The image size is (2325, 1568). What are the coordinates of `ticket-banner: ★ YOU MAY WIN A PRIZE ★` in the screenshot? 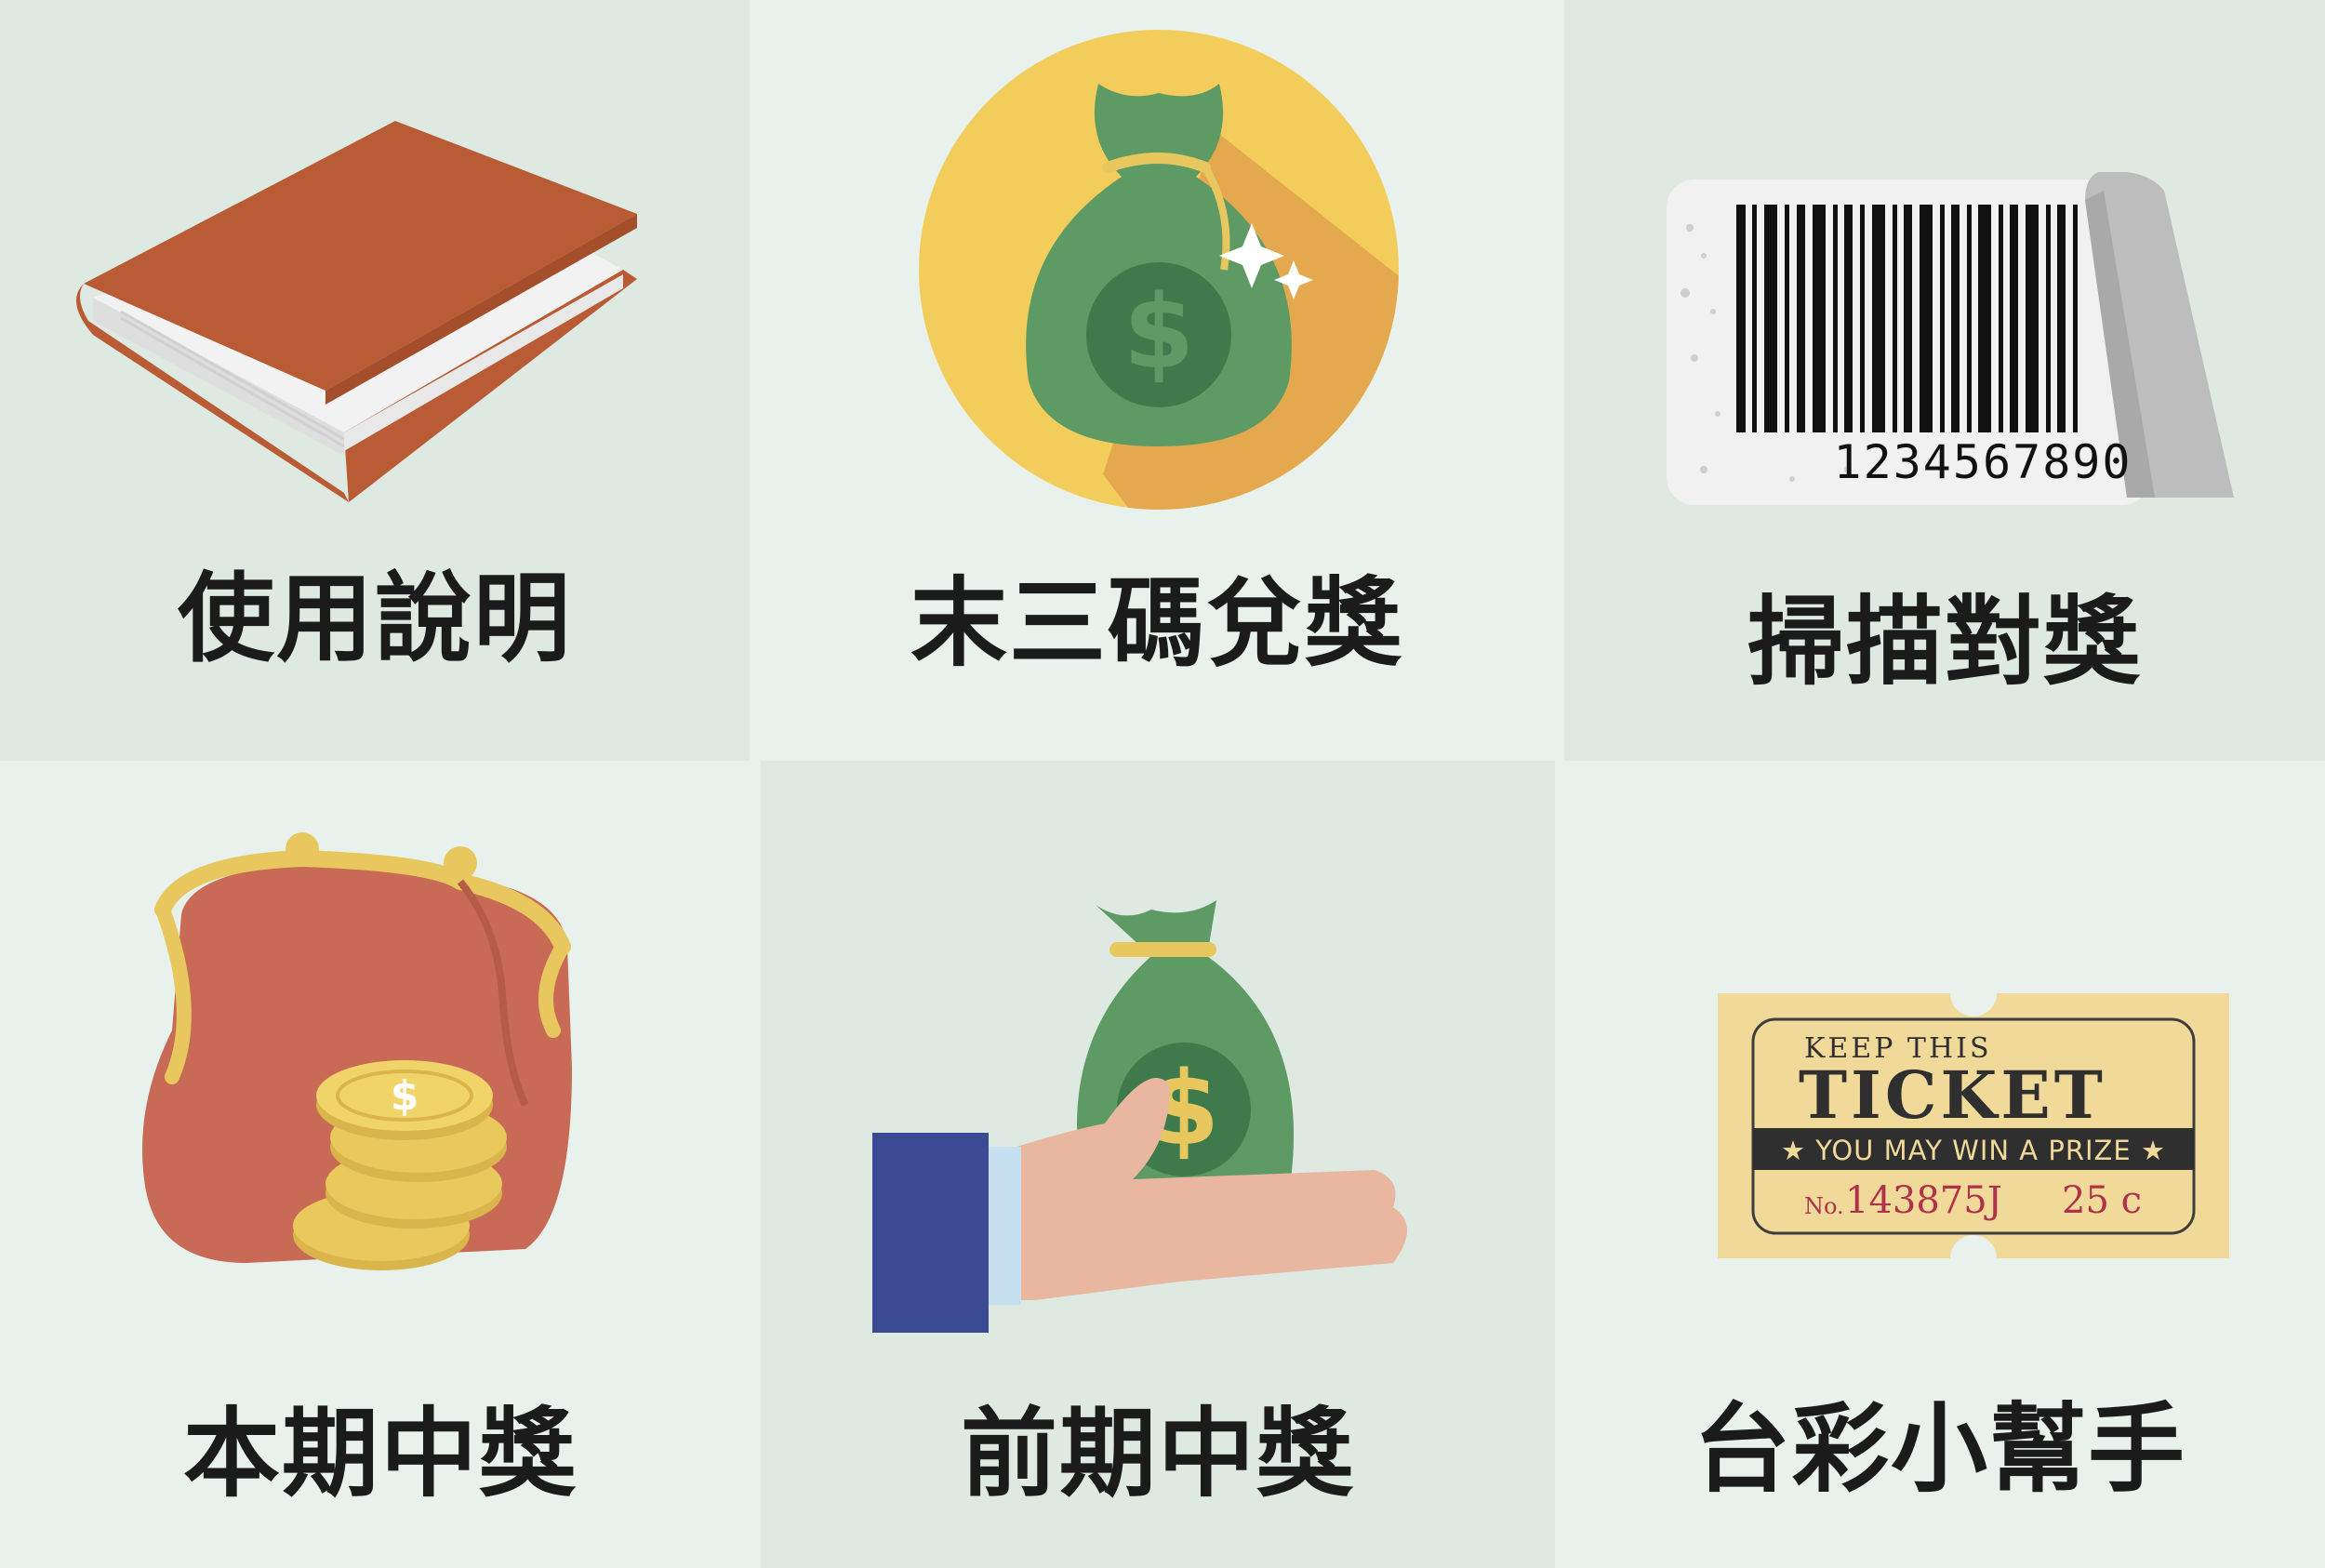 It's located at (1973, 1150).